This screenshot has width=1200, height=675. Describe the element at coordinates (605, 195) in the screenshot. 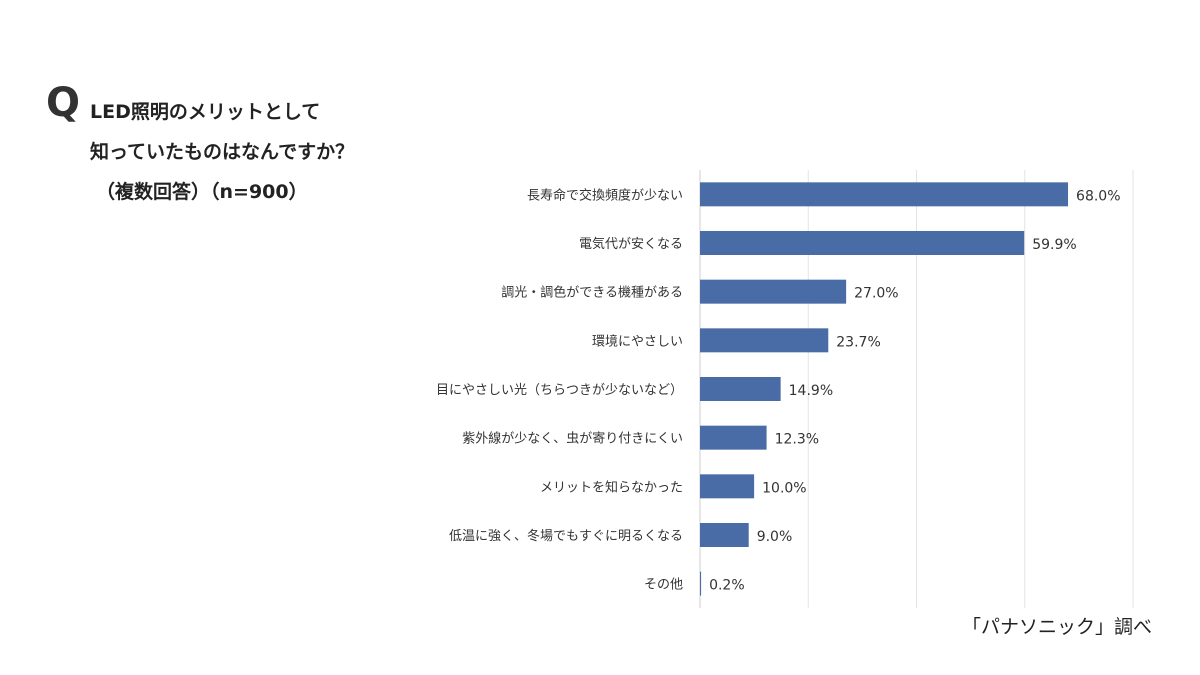

I see `category-label: 長寿命で交換頻度が少ない` at that location.